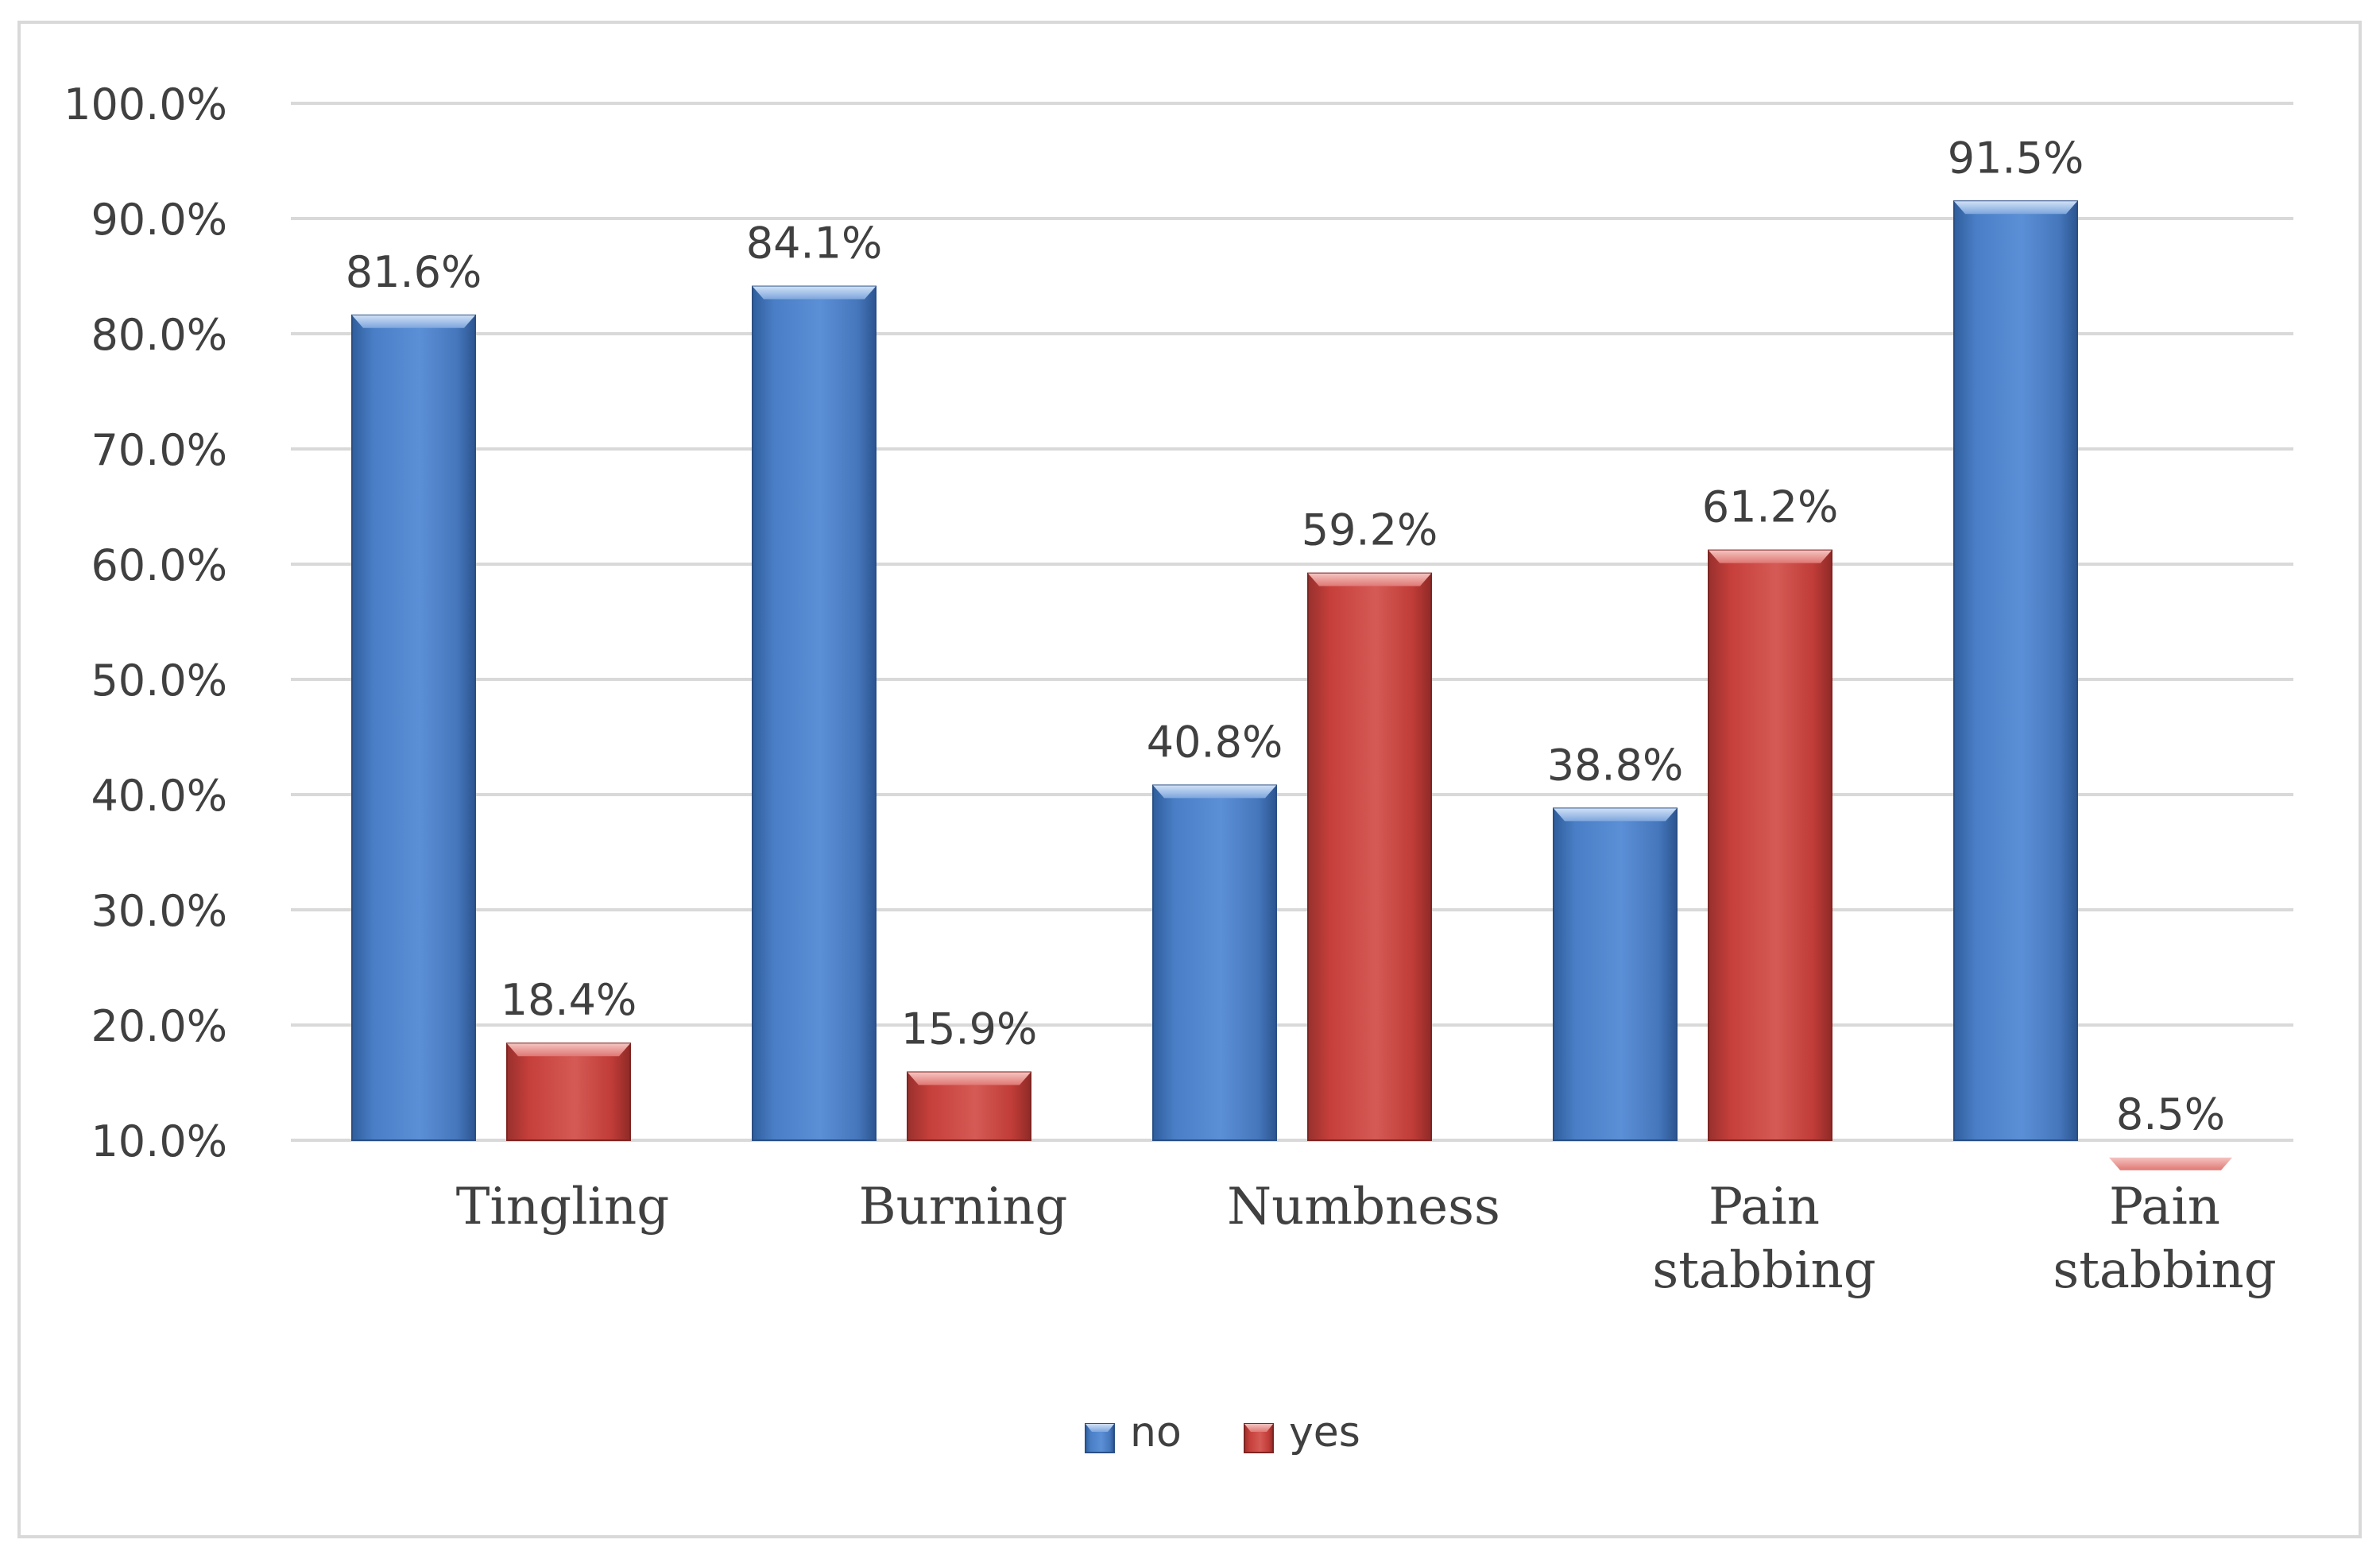 This screenshot has width=2380, height=1559. I want to click on legend: no yes, so click(1222, 1432).